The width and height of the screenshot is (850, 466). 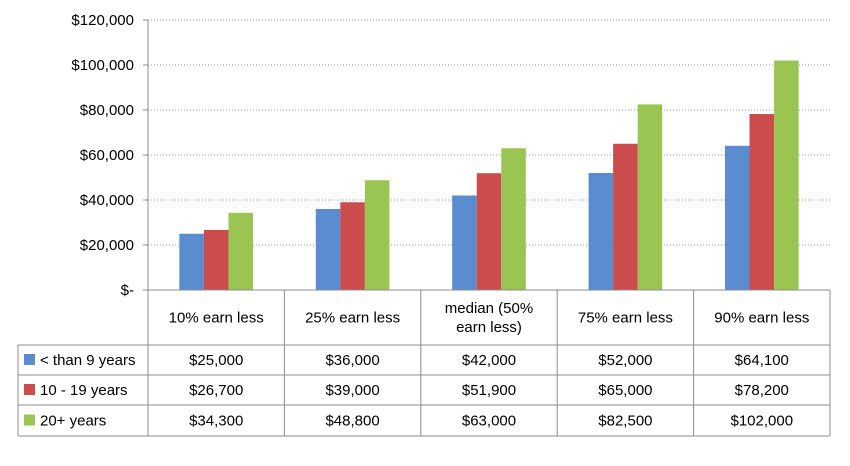 What do you see at coordinates (352, 360) in the screenshot?
I see `data-table-cell: $36,000` at bounding box center [352, 360].